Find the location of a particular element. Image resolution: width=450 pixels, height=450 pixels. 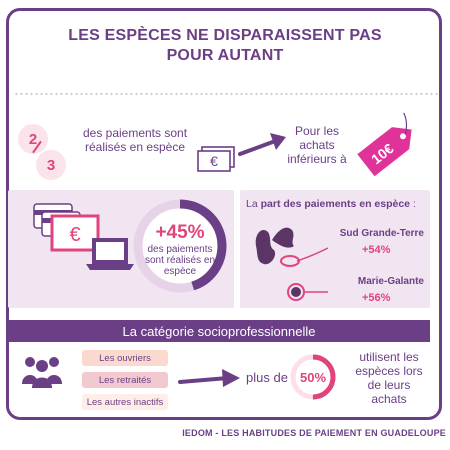

category-retraites: Les retraités is located at coordinates (125, 380).